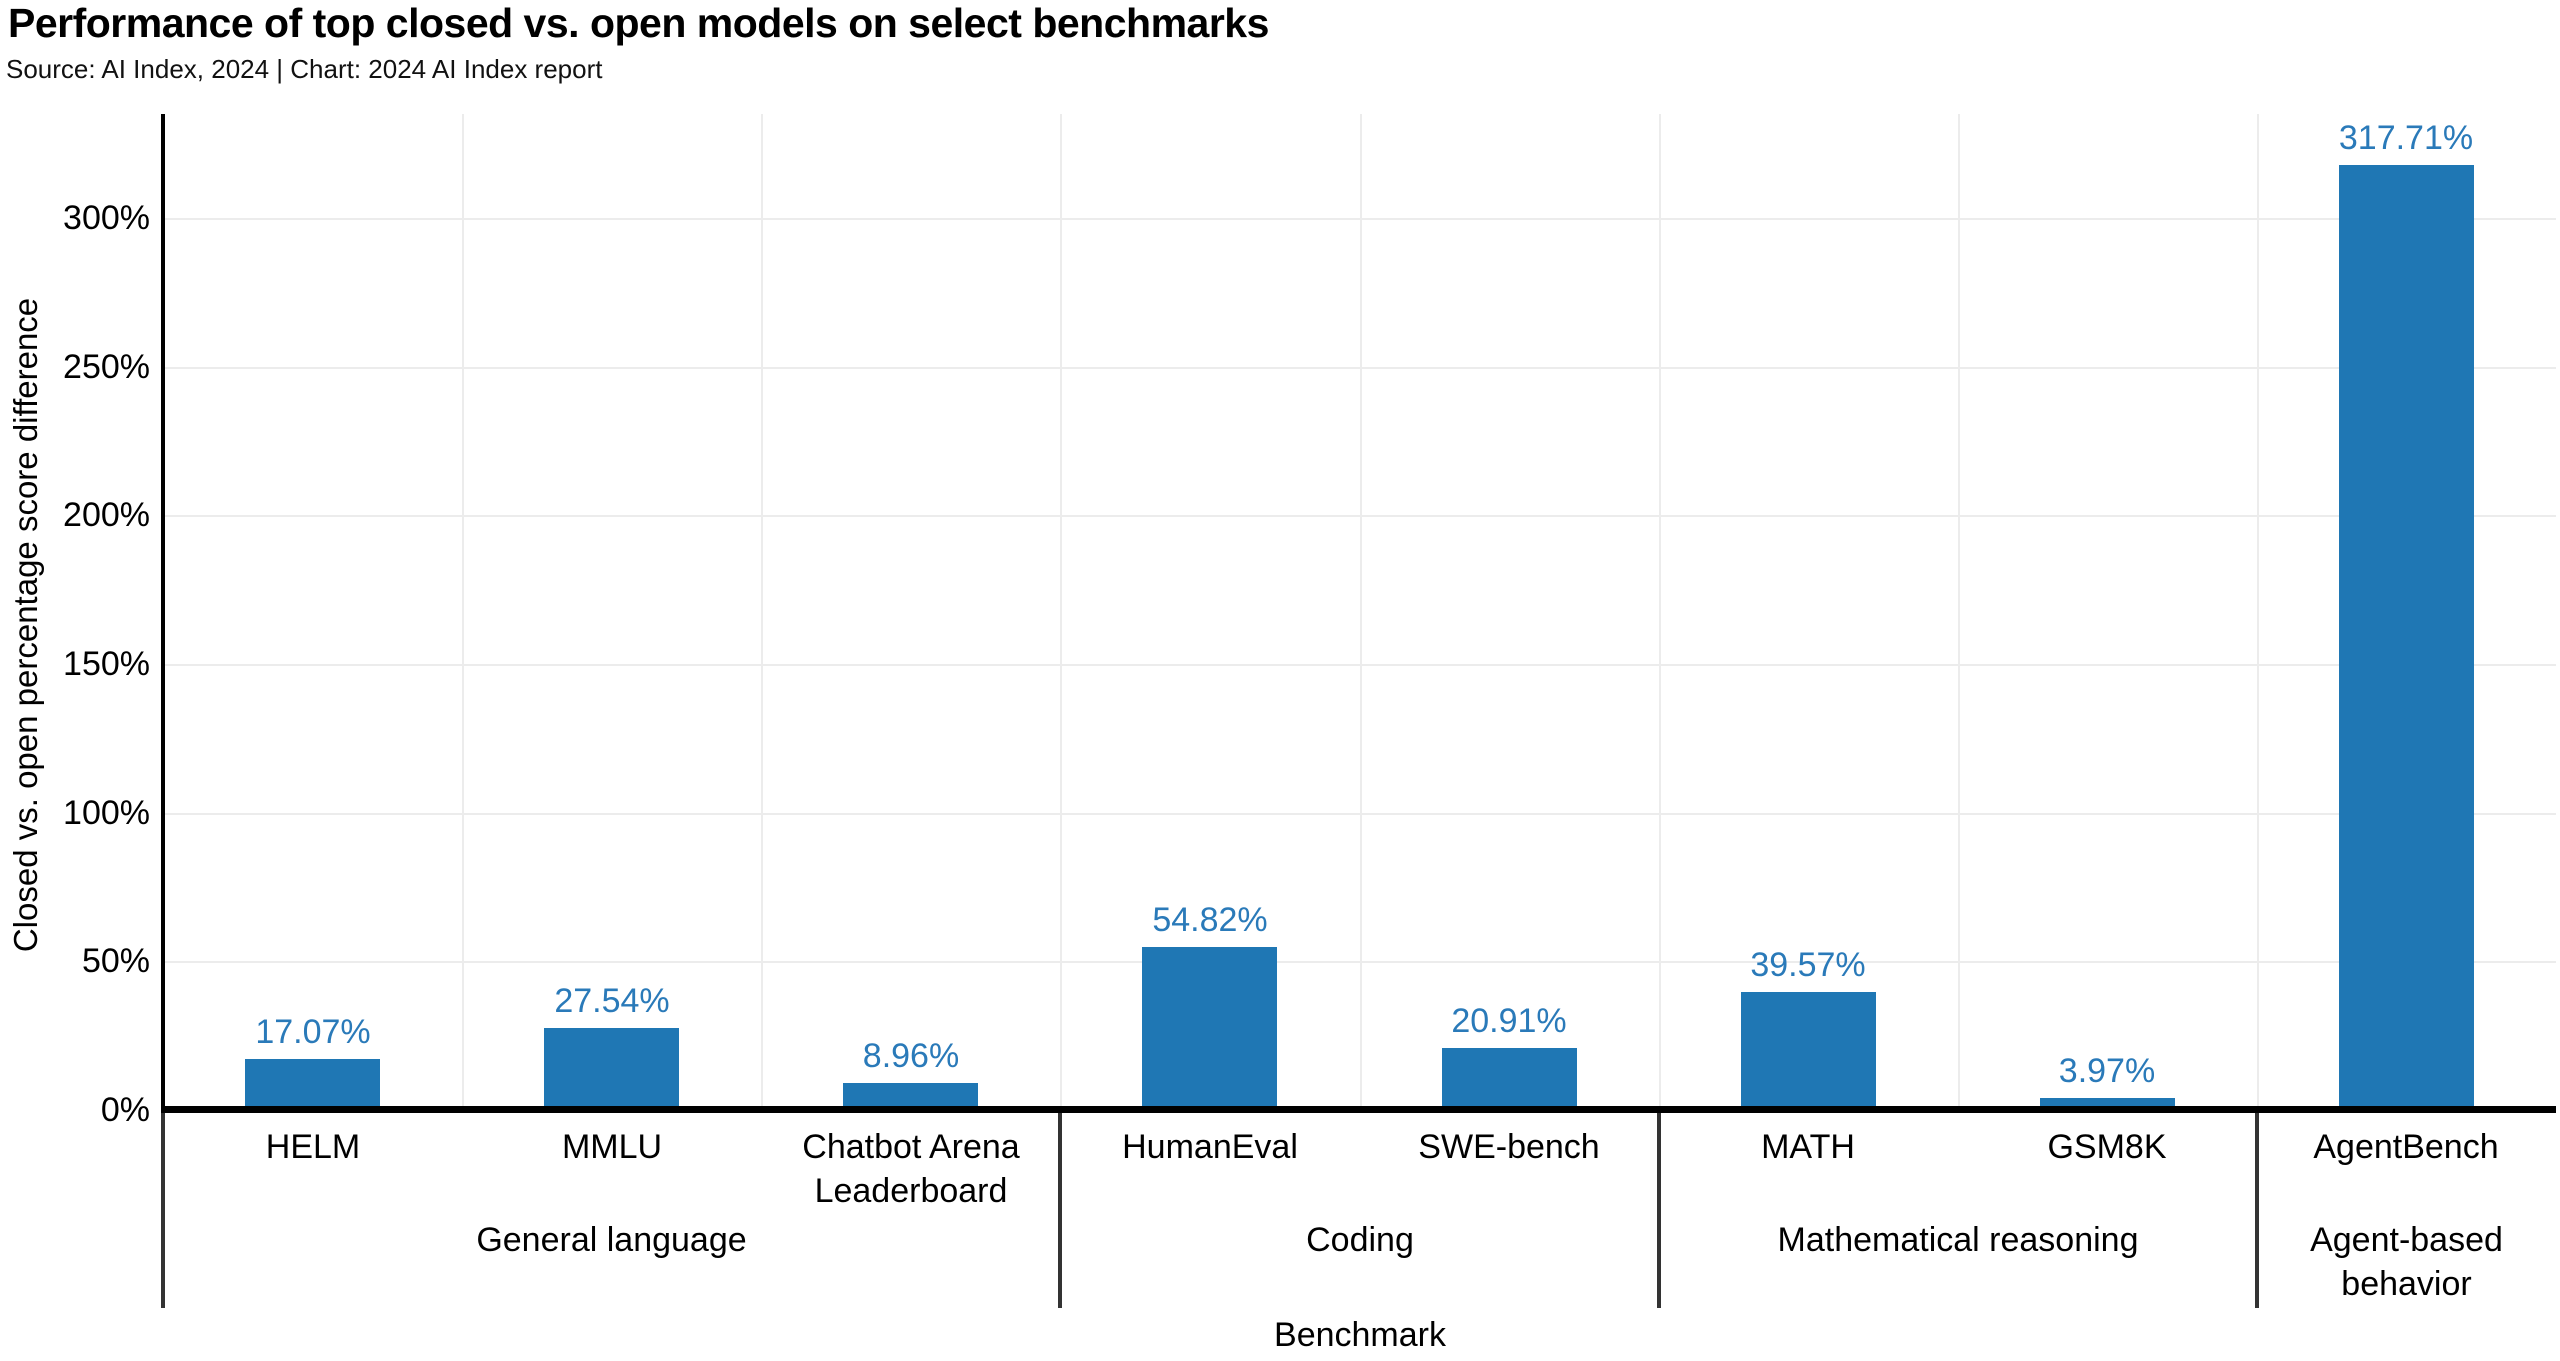 The height and width of the screenshot is (1361, 2560). I want to click on value-label-swe-bench: 20.91%, so click(1509, 1021).